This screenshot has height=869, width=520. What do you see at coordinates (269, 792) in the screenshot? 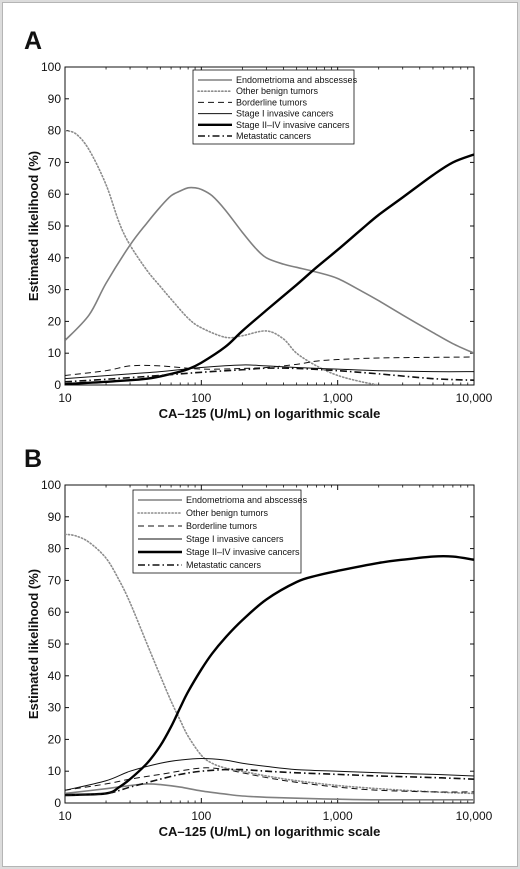
I see `series-line-endometrioma-and-abscesses` at bounding box center [269, 792].